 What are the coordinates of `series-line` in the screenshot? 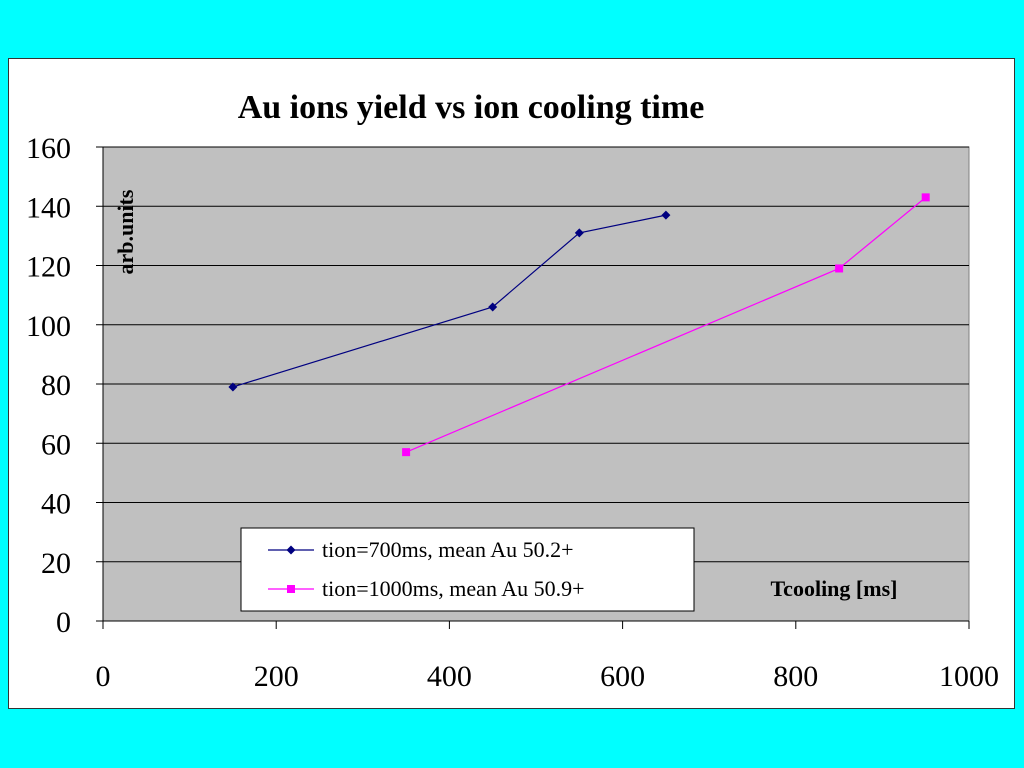 It's located at (449, 301).